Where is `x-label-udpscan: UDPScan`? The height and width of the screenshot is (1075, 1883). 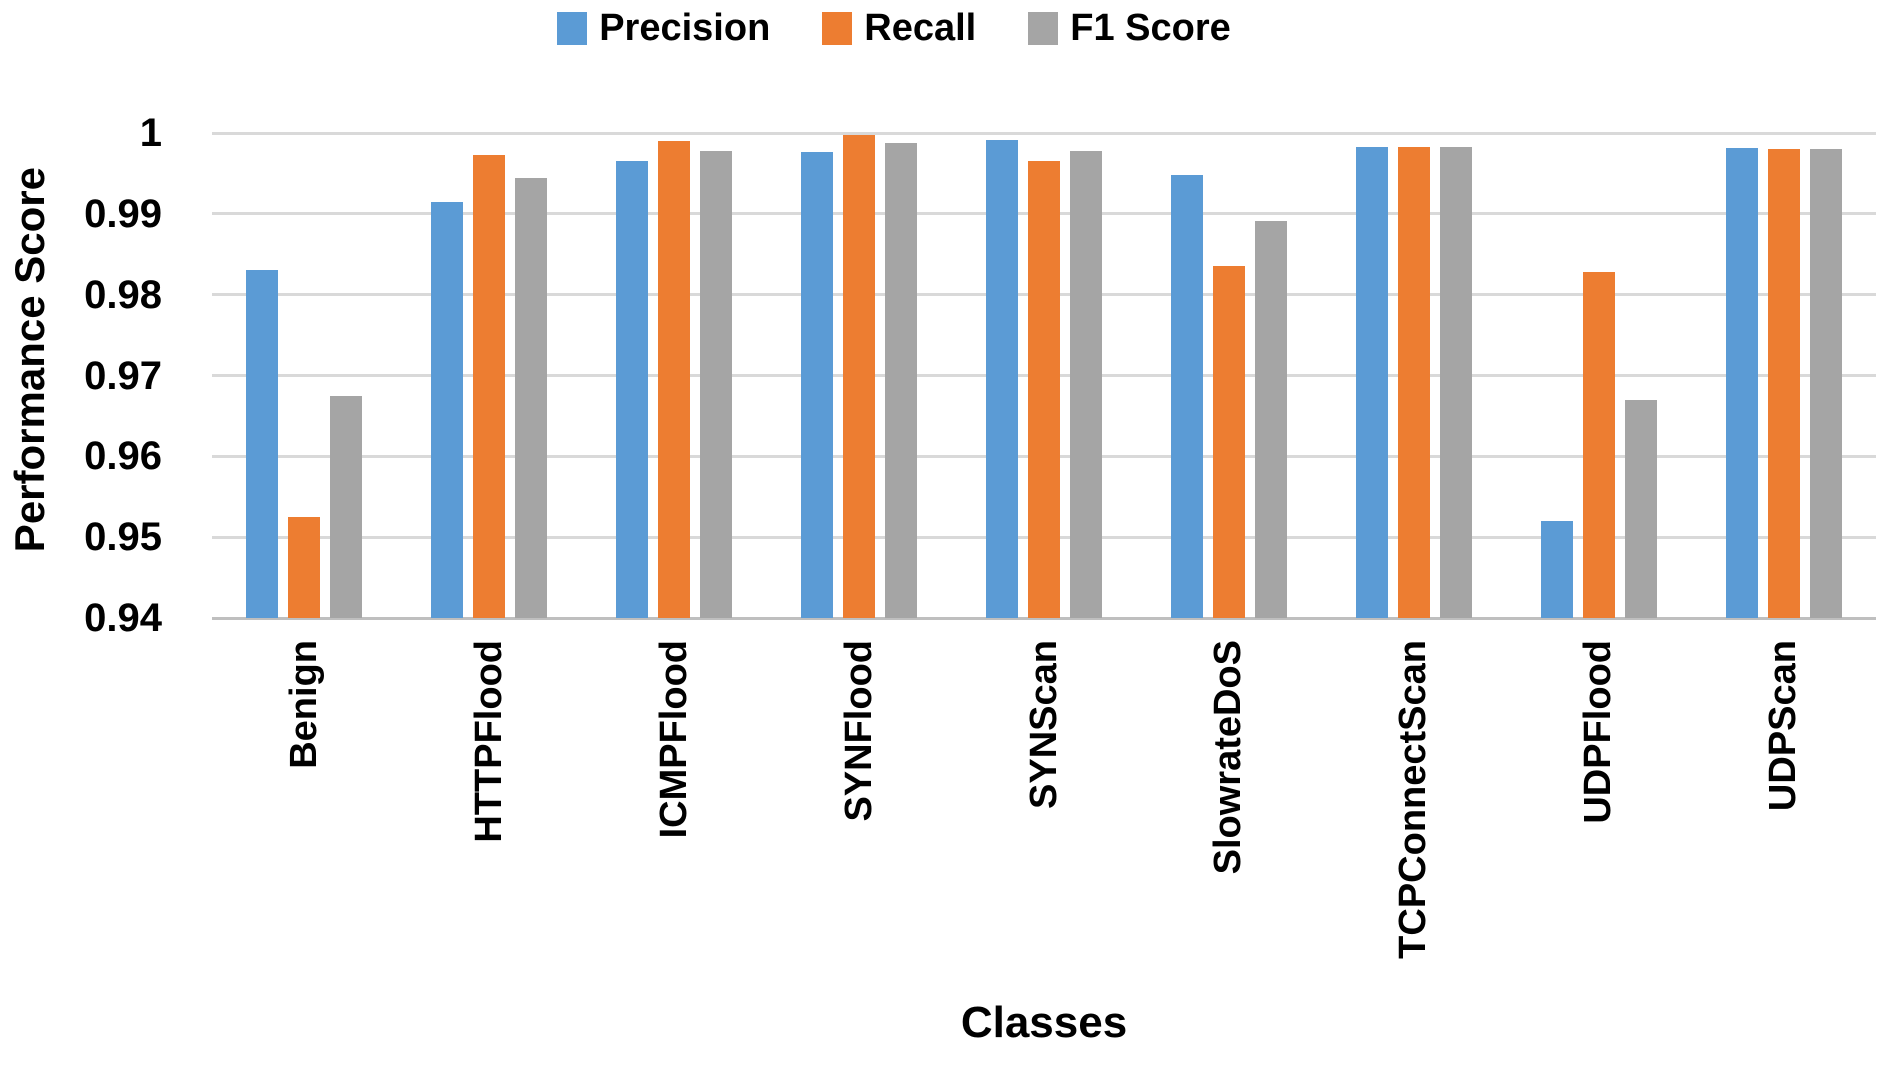
x-label-udpscan: UDPScan is located at coordinates (1783, 726).